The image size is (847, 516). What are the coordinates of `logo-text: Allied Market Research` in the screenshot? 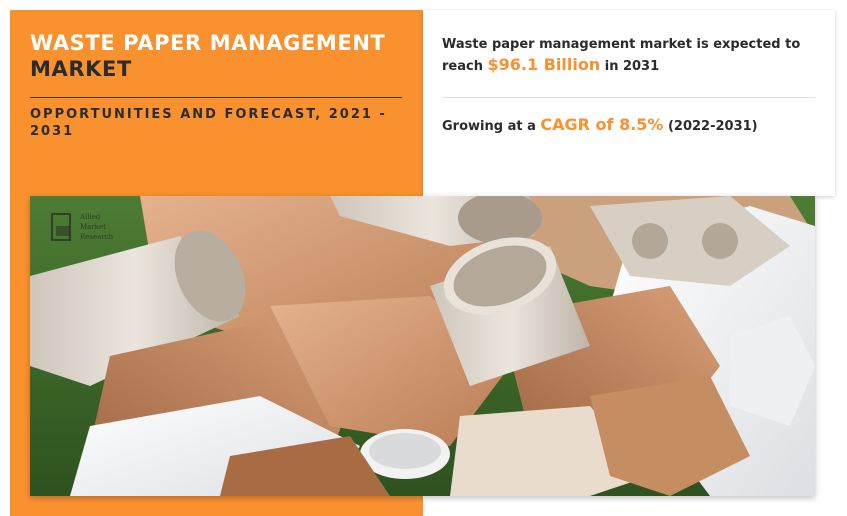 It's located at (96, 227).